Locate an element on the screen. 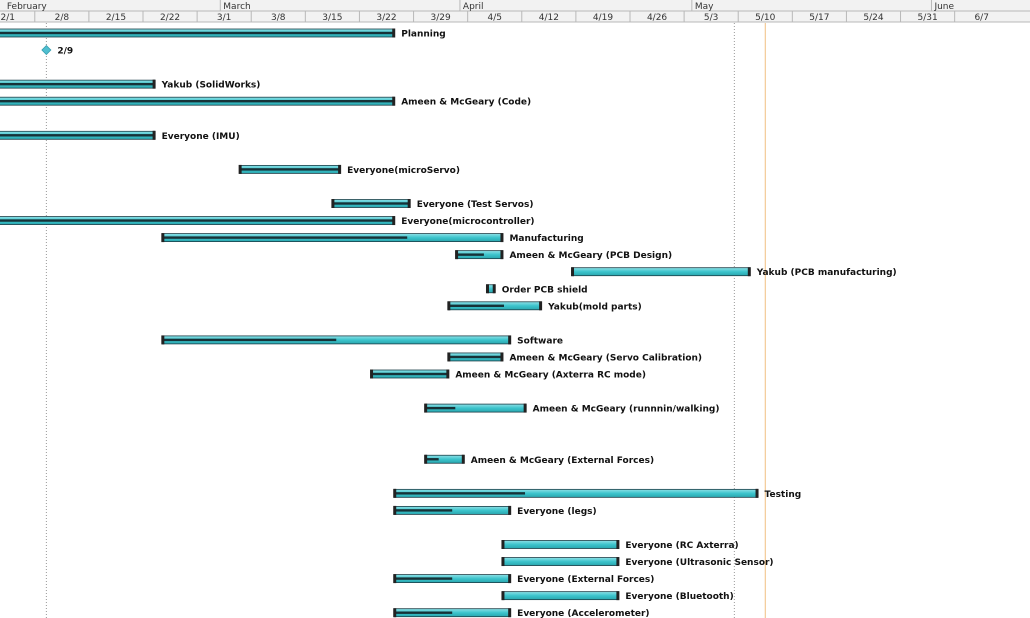 The image size is (1030, 618). week-label-5-31: 5/31 is located at coordinates (927, 18).